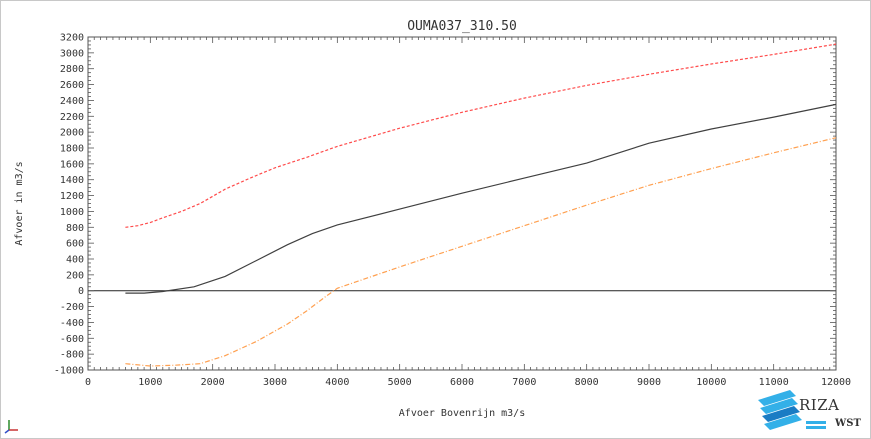 The width and height of the screenshot is (871, 439). Describe the element at coordinates (19, 203) in the screenshot. I see `y-axis-title: Afvoer in m3/s` at that location.